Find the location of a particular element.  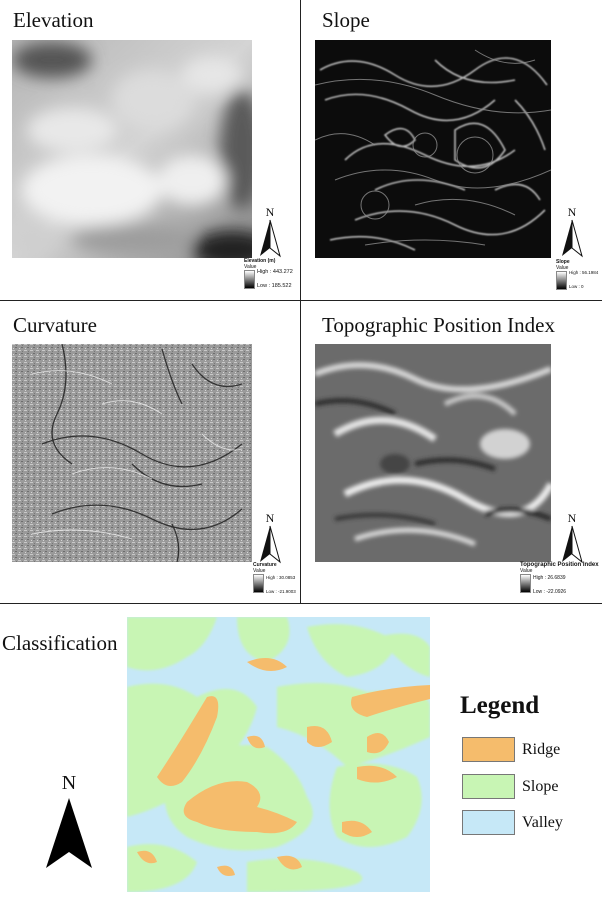

slope-map is located at coordinates (433, 149).